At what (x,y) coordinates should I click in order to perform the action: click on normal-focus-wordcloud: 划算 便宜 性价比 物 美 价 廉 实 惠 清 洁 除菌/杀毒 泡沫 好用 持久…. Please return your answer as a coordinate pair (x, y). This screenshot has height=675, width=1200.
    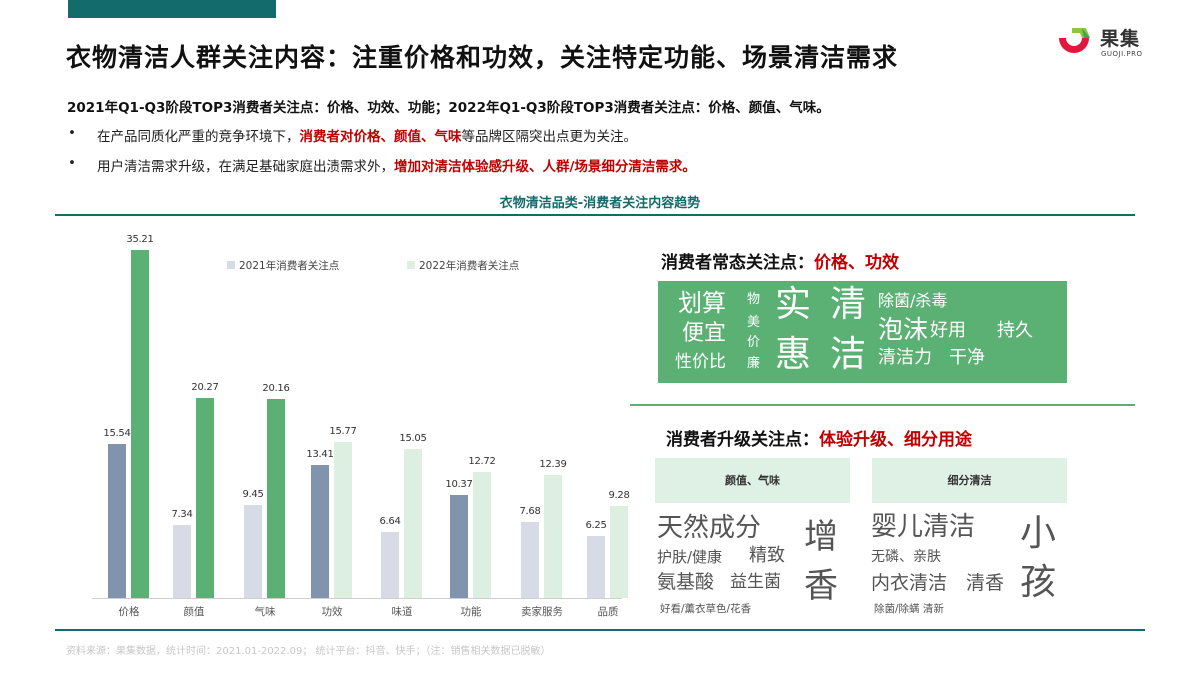
    Looking at the image, I should click on (862, 332).